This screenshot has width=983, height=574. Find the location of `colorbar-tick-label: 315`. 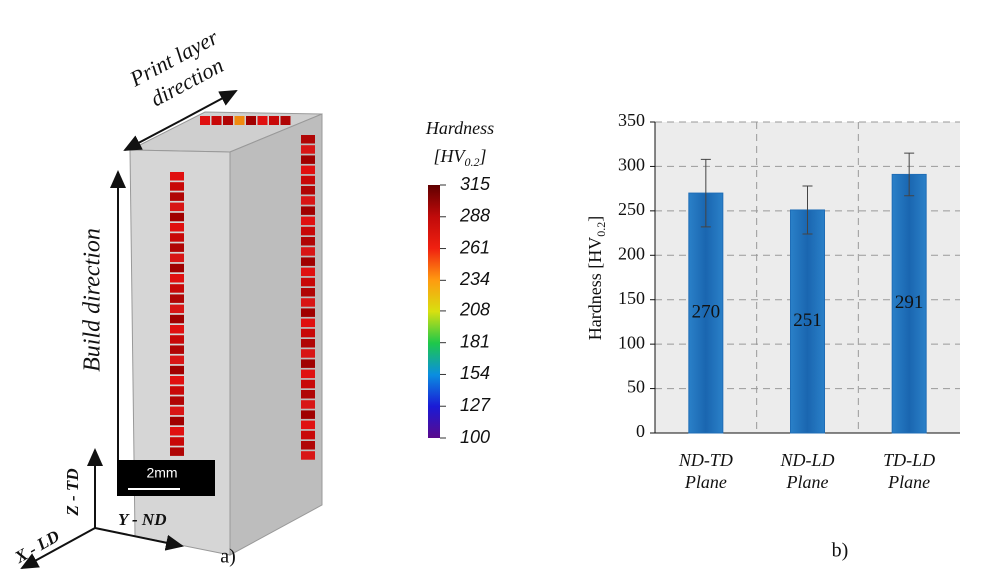

colorbar-tick-label: 315 is located at coordinates (475, 184).